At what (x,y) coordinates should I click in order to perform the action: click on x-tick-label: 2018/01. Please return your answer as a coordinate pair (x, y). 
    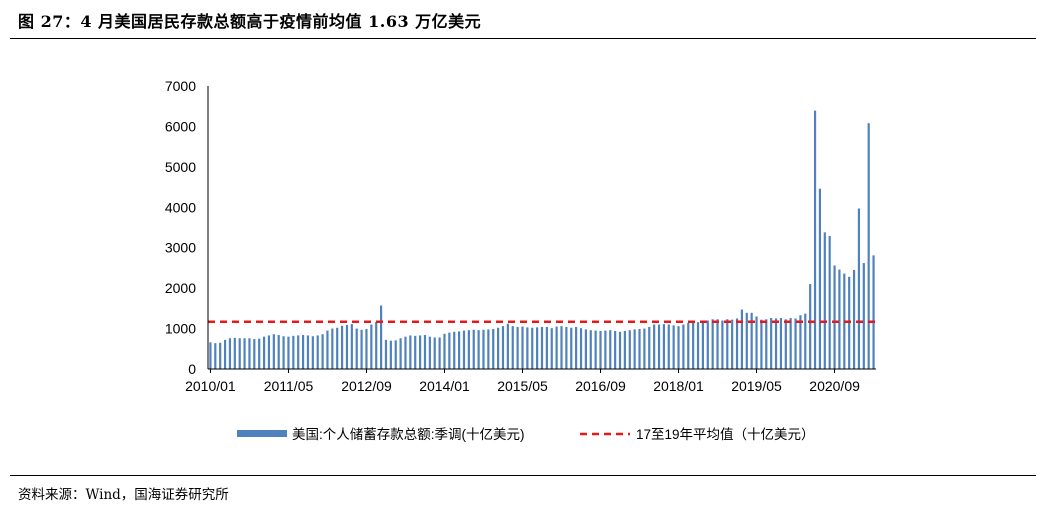
    Looking at the image, I should click on (678, 386).